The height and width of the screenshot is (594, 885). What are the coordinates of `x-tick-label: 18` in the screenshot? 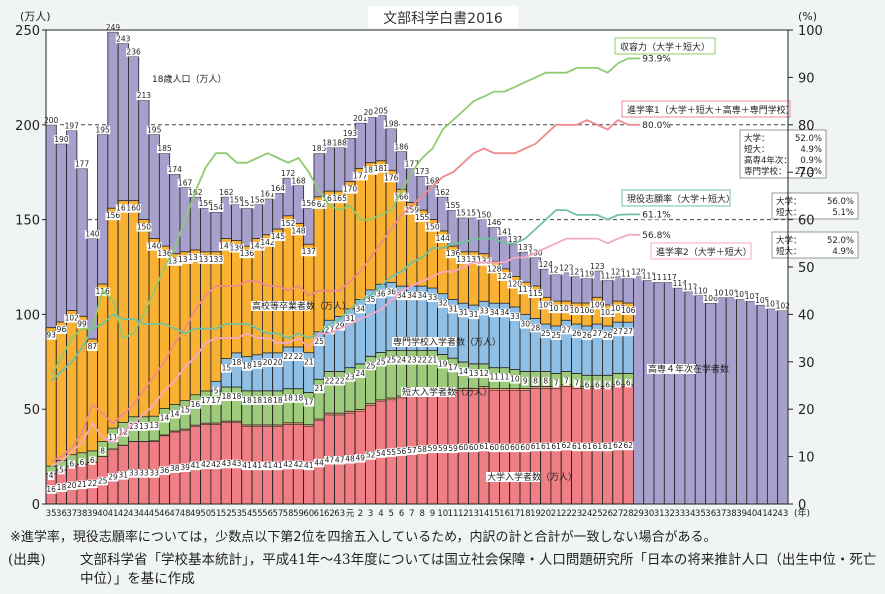 It's located at (525, 514).